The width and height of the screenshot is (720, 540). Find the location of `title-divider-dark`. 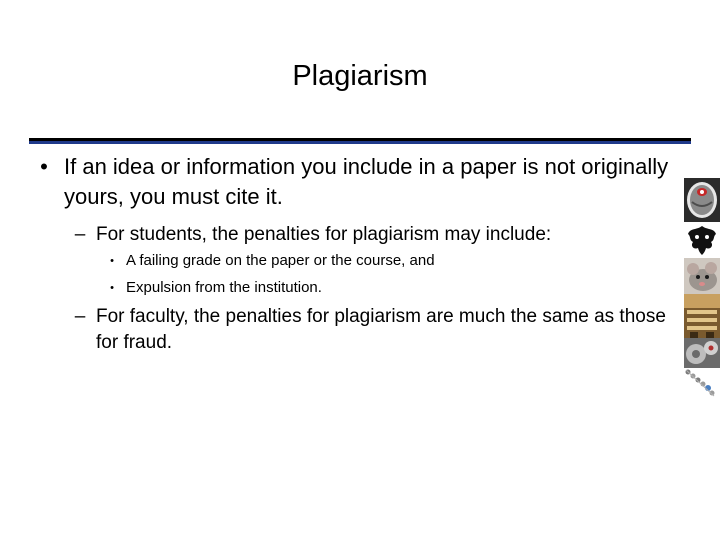

title-divider-dark is located at coordinates (360, 139).